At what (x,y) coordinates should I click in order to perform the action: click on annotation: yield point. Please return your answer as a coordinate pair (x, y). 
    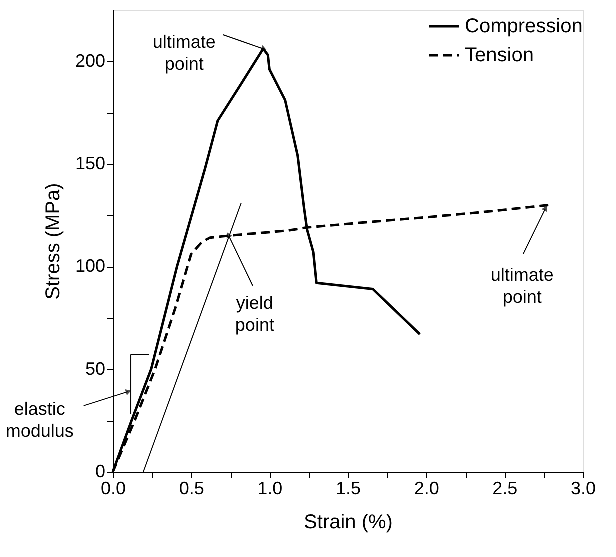
    Looking at the image, I should click on (254, 313).